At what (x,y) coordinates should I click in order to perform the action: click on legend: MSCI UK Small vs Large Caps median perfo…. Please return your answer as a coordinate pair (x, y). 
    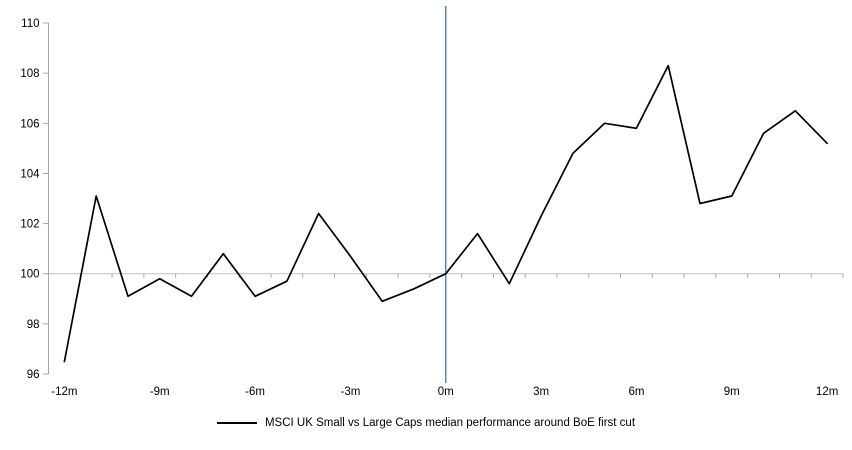
    Looking at the image, I should click on (426, 423).